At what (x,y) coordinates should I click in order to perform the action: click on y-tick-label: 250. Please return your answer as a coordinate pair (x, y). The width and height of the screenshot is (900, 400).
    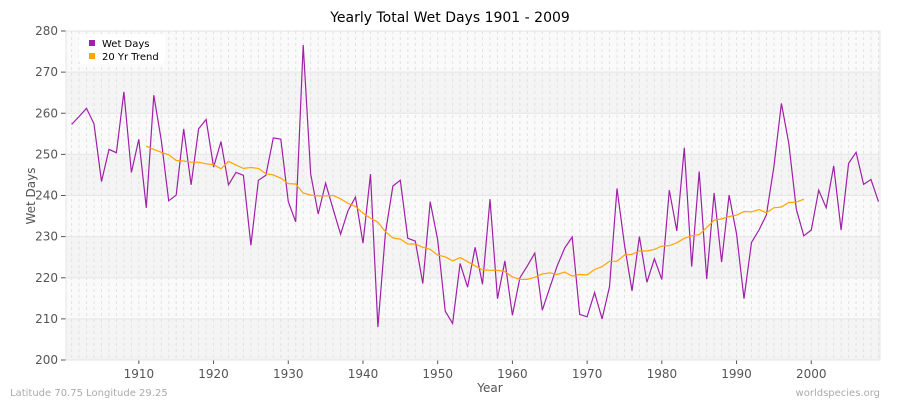
    Looking at the image, I should click on (46, 154).